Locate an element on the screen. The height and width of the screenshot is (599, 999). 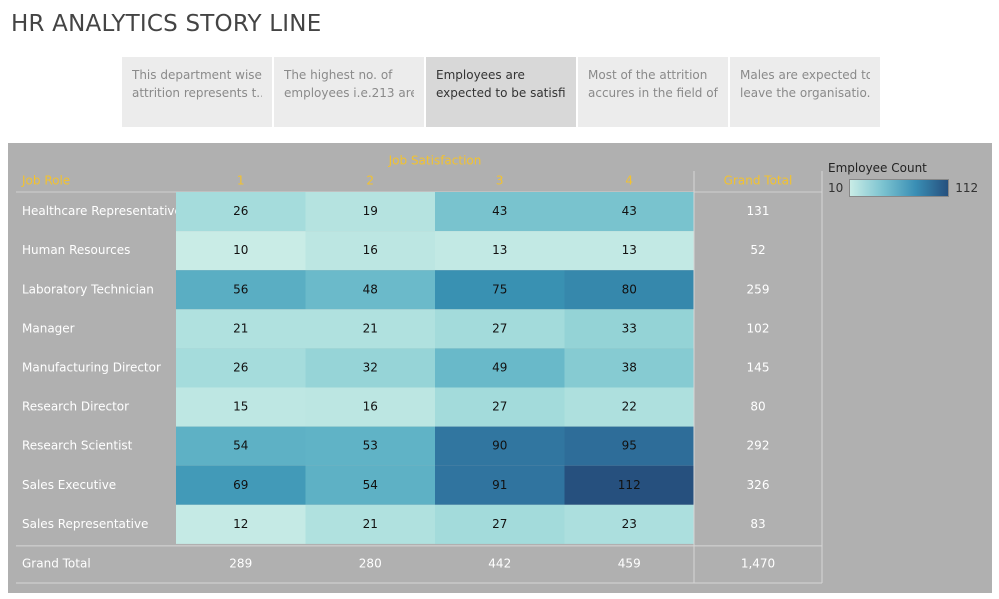
page-title: HR ANALYTICS STORY LINE is located at coordinates (166, 24).